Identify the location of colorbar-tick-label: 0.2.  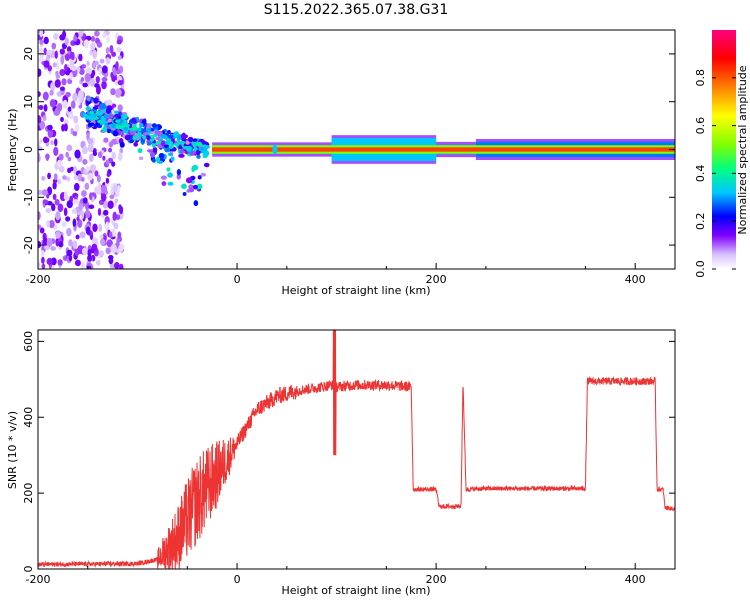
(700, 221).